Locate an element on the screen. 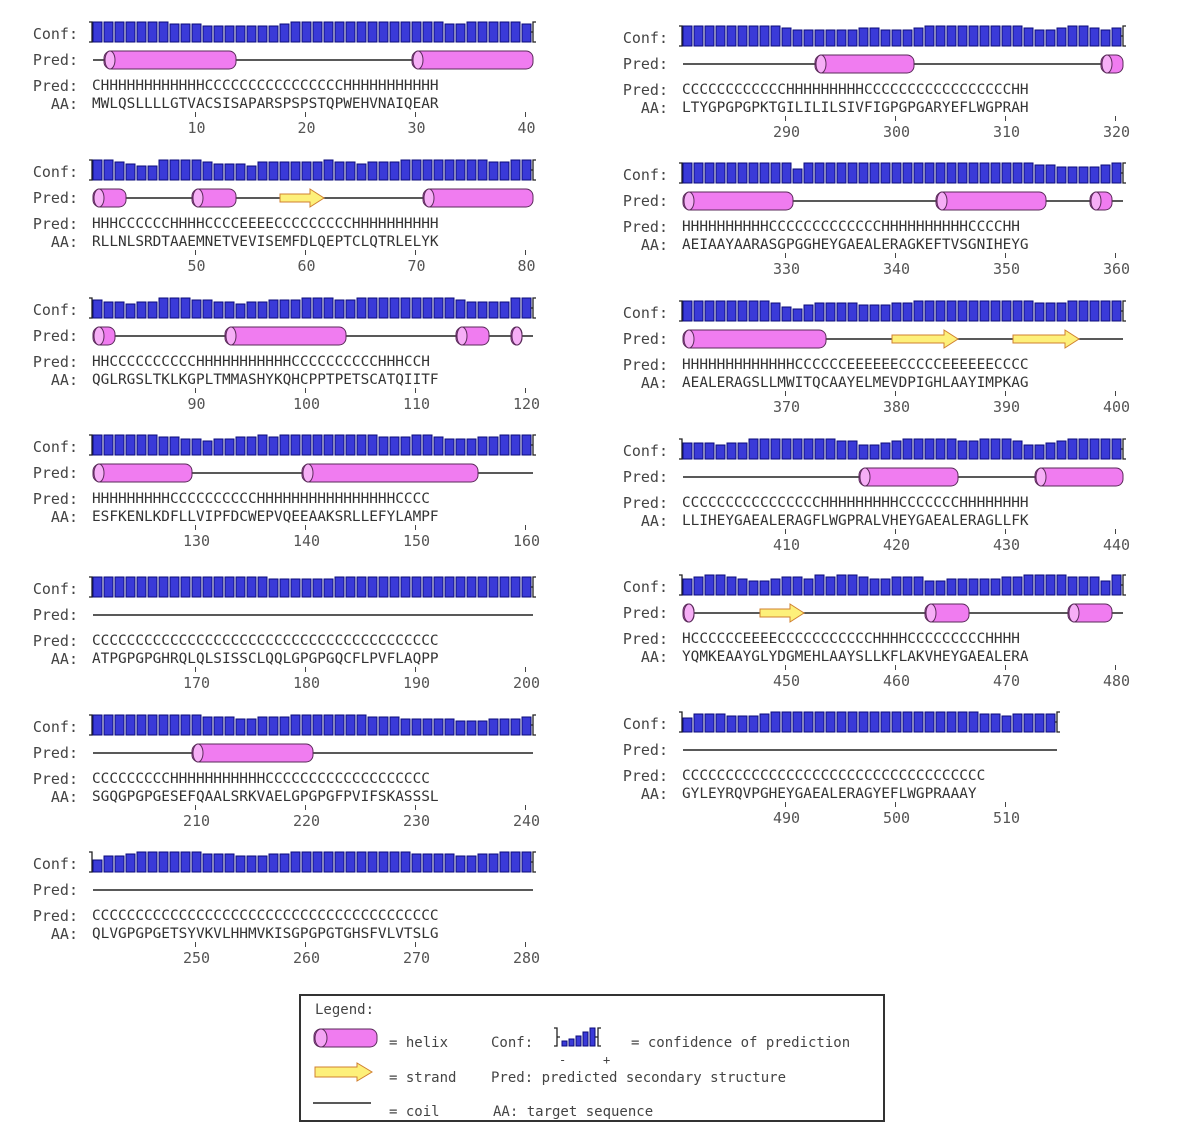 The height and width of the screenshot is (1140, 1200). aa-sequence: QGLRGSLTKLKGPLTMMASHYKQHCPPTPETSCATQIITF is located at coordinates (265, 380).